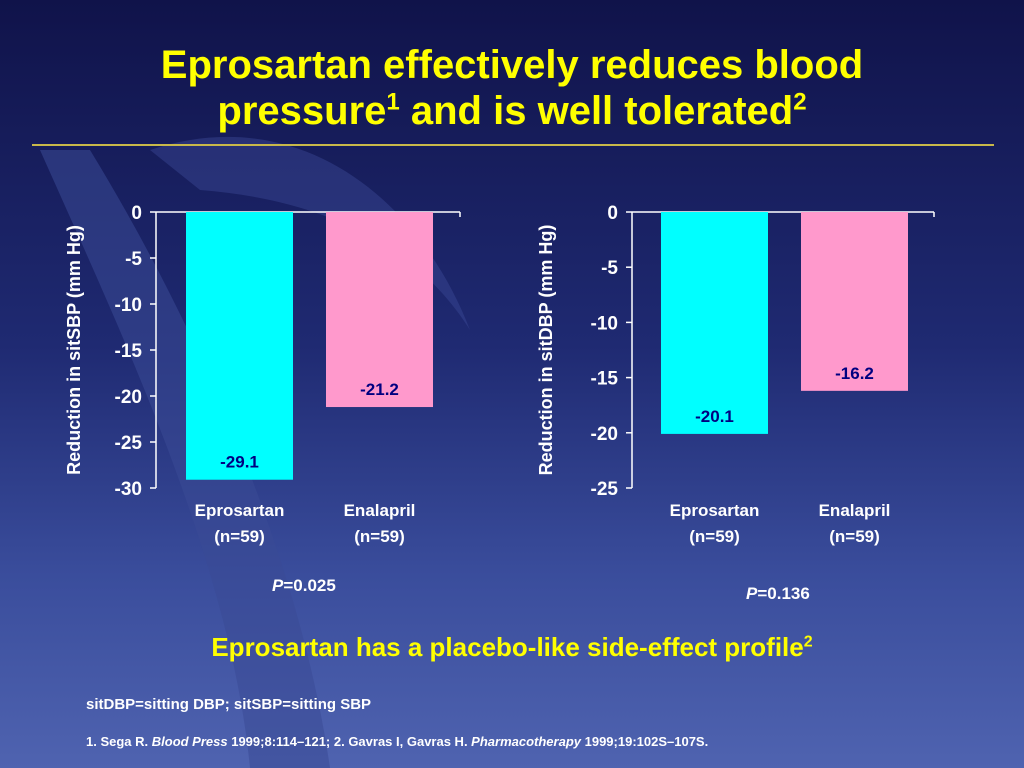 The height and width of the screenshot is (768, 1024). I want to click on sbp-y-tick-label: -5, so click(133, 259).